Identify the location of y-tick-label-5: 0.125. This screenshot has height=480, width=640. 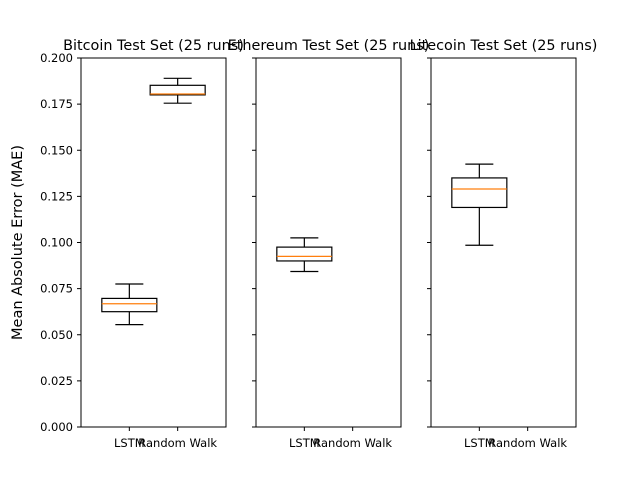
(56, 196).